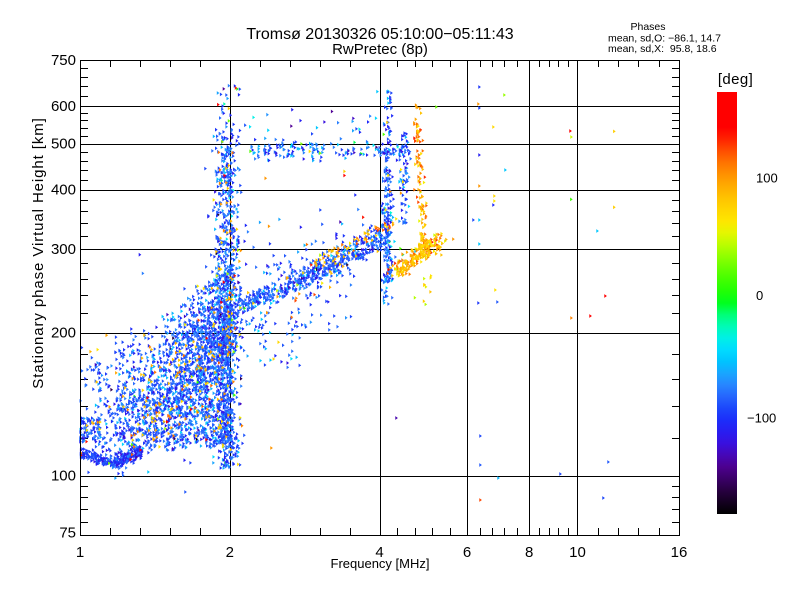 Image resolution: width=800 pixels, height=600 pixels. I want to click on svg-text:Stationary phase Virtual Heigh: Stationary phase Virtual Height [km], so click(38, 252).